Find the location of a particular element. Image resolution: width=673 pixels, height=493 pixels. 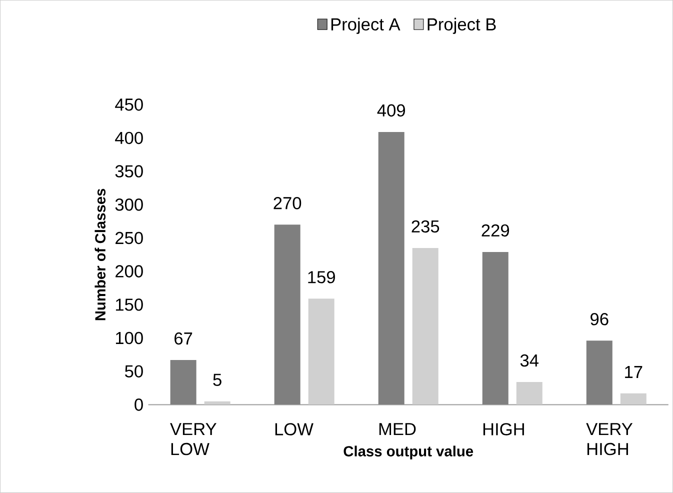

legend-label: Project A is located at coordinates (365, 26).